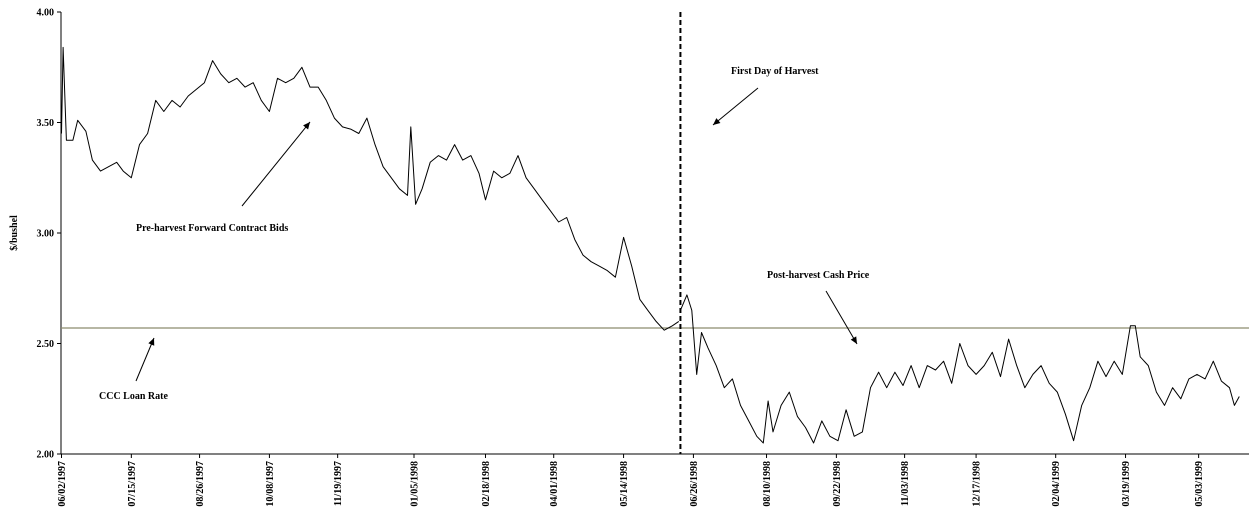 The height and width of the screenshot is (527, 1251). Describe the element at coordinates (46, 123) in the screenshot. I see `y-tick-label: 3.50` at that location.